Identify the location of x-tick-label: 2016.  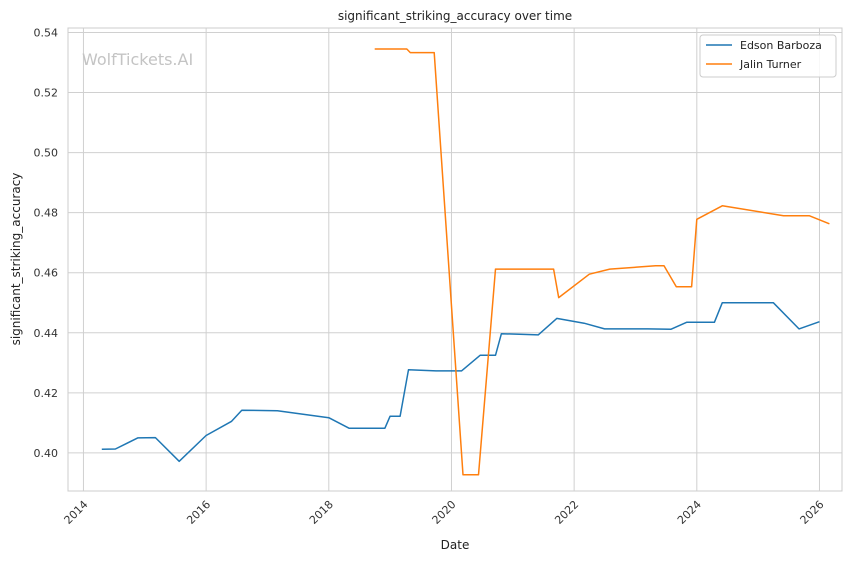
(198, 512).